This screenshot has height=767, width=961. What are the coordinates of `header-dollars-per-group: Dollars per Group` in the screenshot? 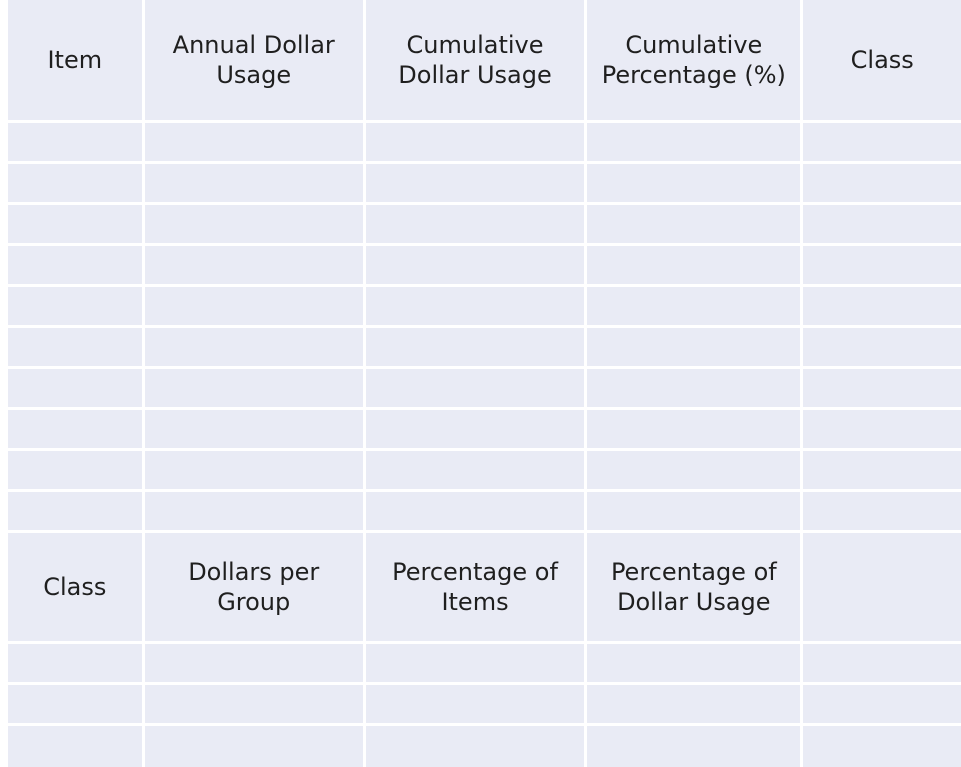 It's located at (253, 587).